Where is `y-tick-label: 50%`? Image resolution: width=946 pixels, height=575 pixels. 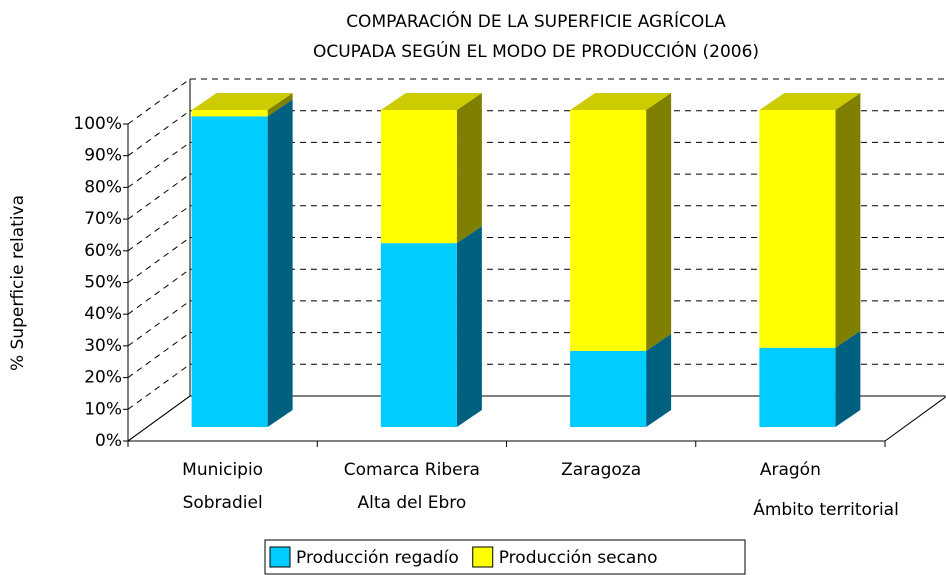 y-tick-label: 50% is located at coordinates (103, 283).